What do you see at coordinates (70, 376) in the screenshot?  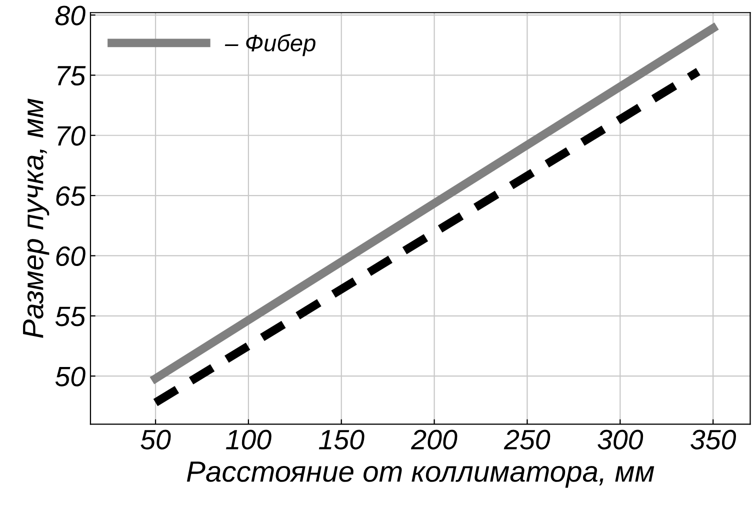 I see `y-tick-label: 50` at bounding box center [70, 376].